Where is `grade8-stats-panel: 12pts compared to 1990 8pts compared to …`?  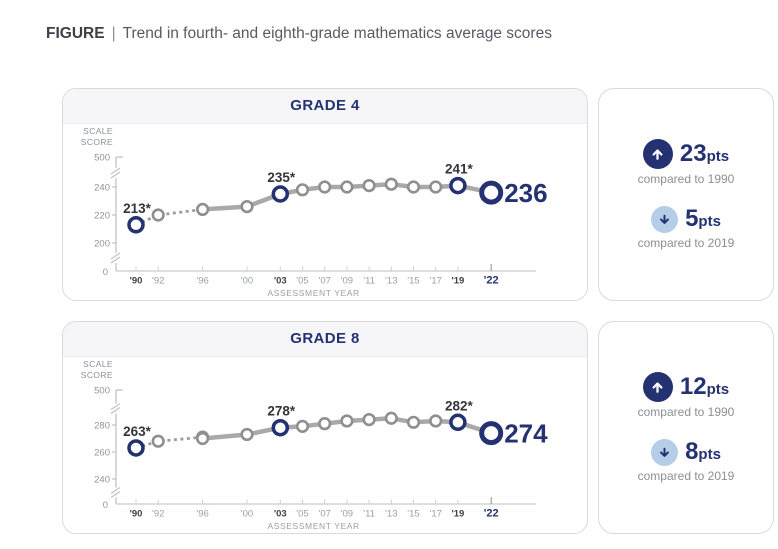 grade8-stats-panel: 12pts compared to 1990 8pts compared to … is located at coordinates (686, 427).